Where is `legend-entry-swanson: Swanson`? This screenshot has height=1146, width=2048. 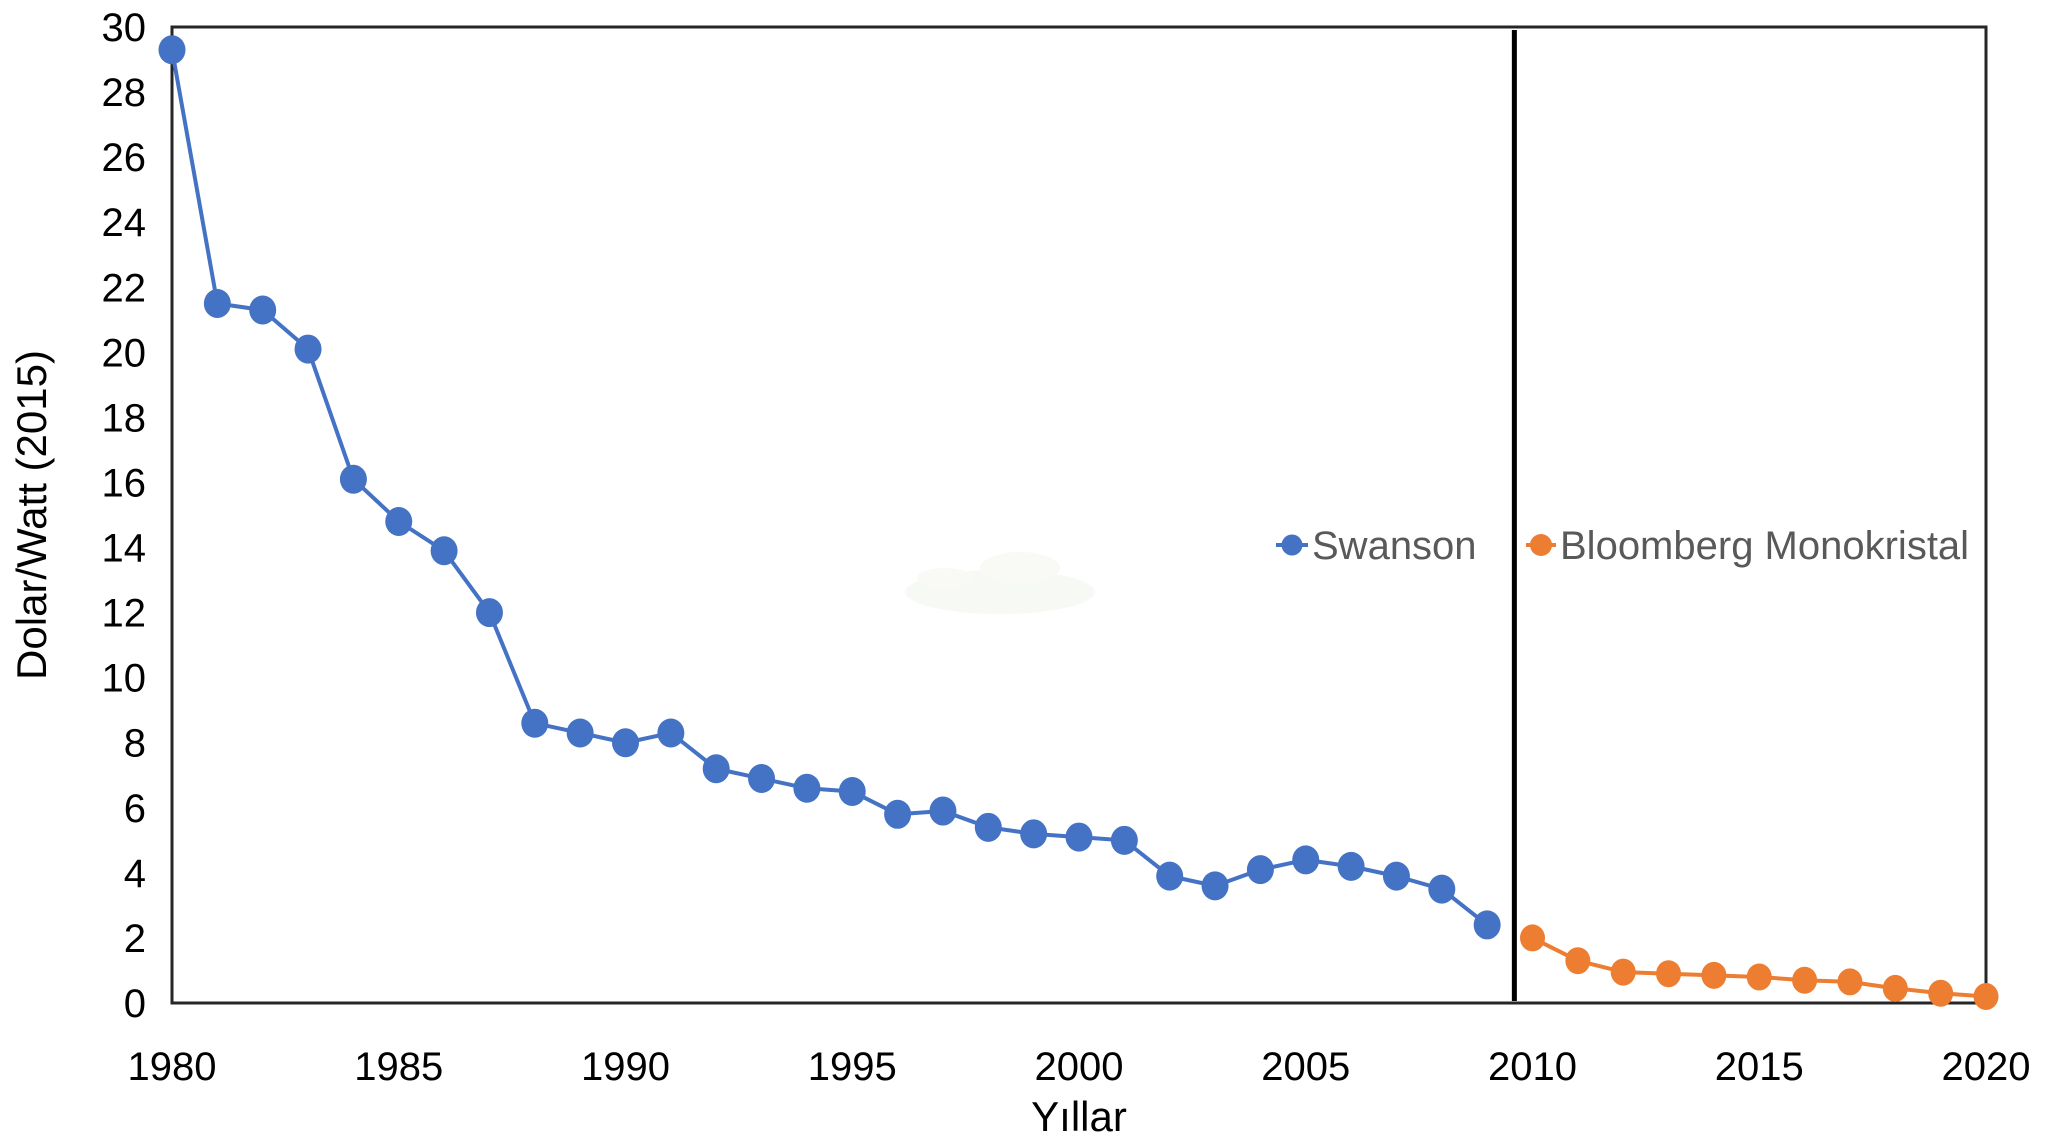 legend-entry-swanson: Swanson is located at coordinates (1376, 546).